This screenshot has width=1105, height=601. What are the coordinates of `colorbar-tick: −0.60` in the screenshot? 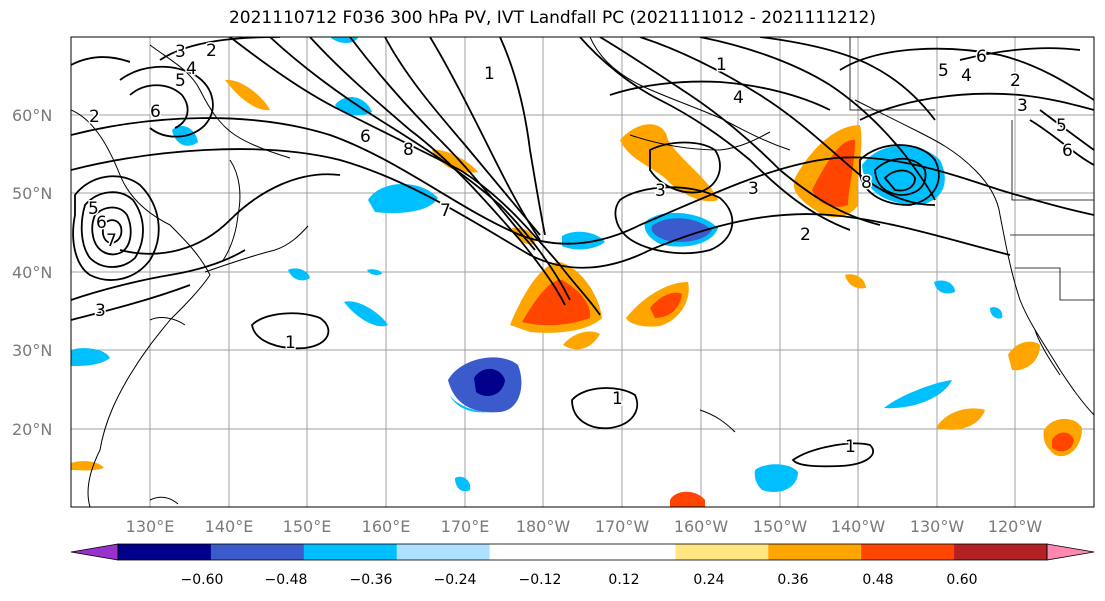 It's located at (202, 580).